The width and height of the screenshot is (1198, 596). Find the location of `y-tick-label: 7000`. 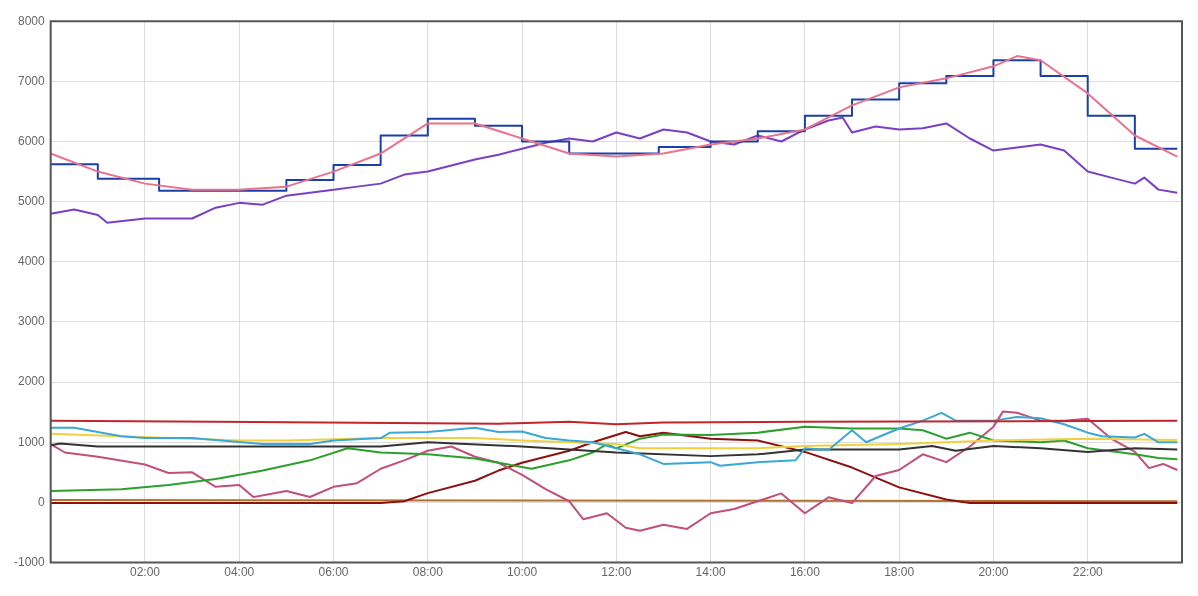

y-tick-label: 7000 is located at coordinates (31, 80).